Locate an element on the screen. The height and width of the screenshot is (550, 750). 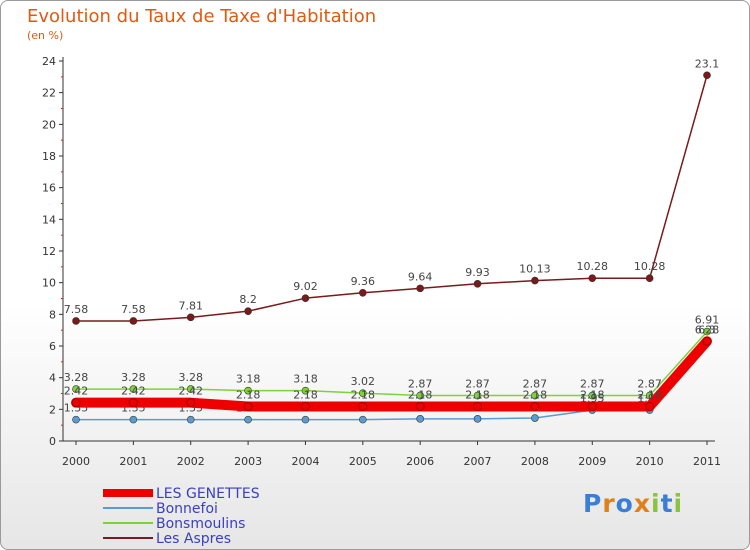
logo-letter: P is located at coordinates (593, 503).